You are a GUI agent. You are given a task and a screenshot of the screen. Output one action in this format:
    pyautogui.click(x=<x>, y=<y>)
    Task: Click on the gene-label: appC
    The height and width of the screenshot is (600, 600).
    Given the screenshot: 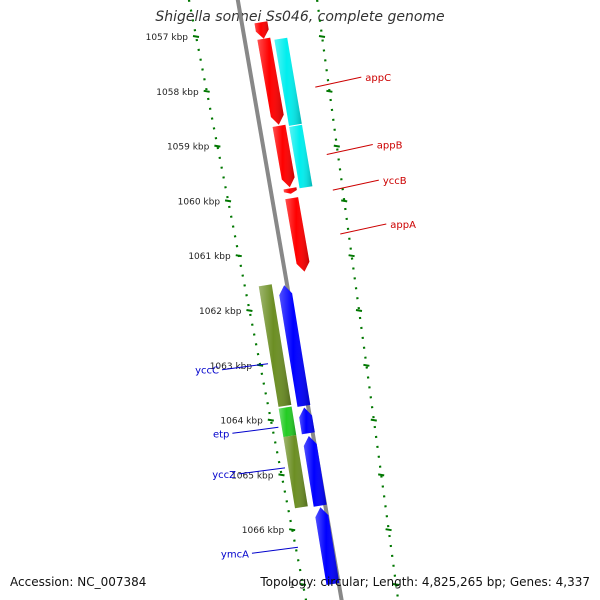 What is the action you would take?
    pyautogui.click(x=378, y=78)
    